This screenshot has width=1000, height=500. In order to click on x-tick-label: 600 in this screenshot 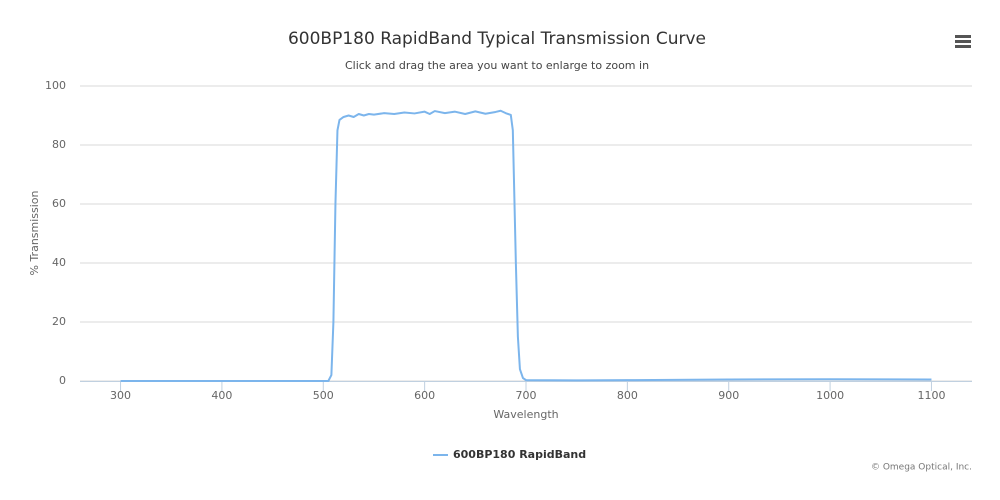, I will do `click(424, 395)`.